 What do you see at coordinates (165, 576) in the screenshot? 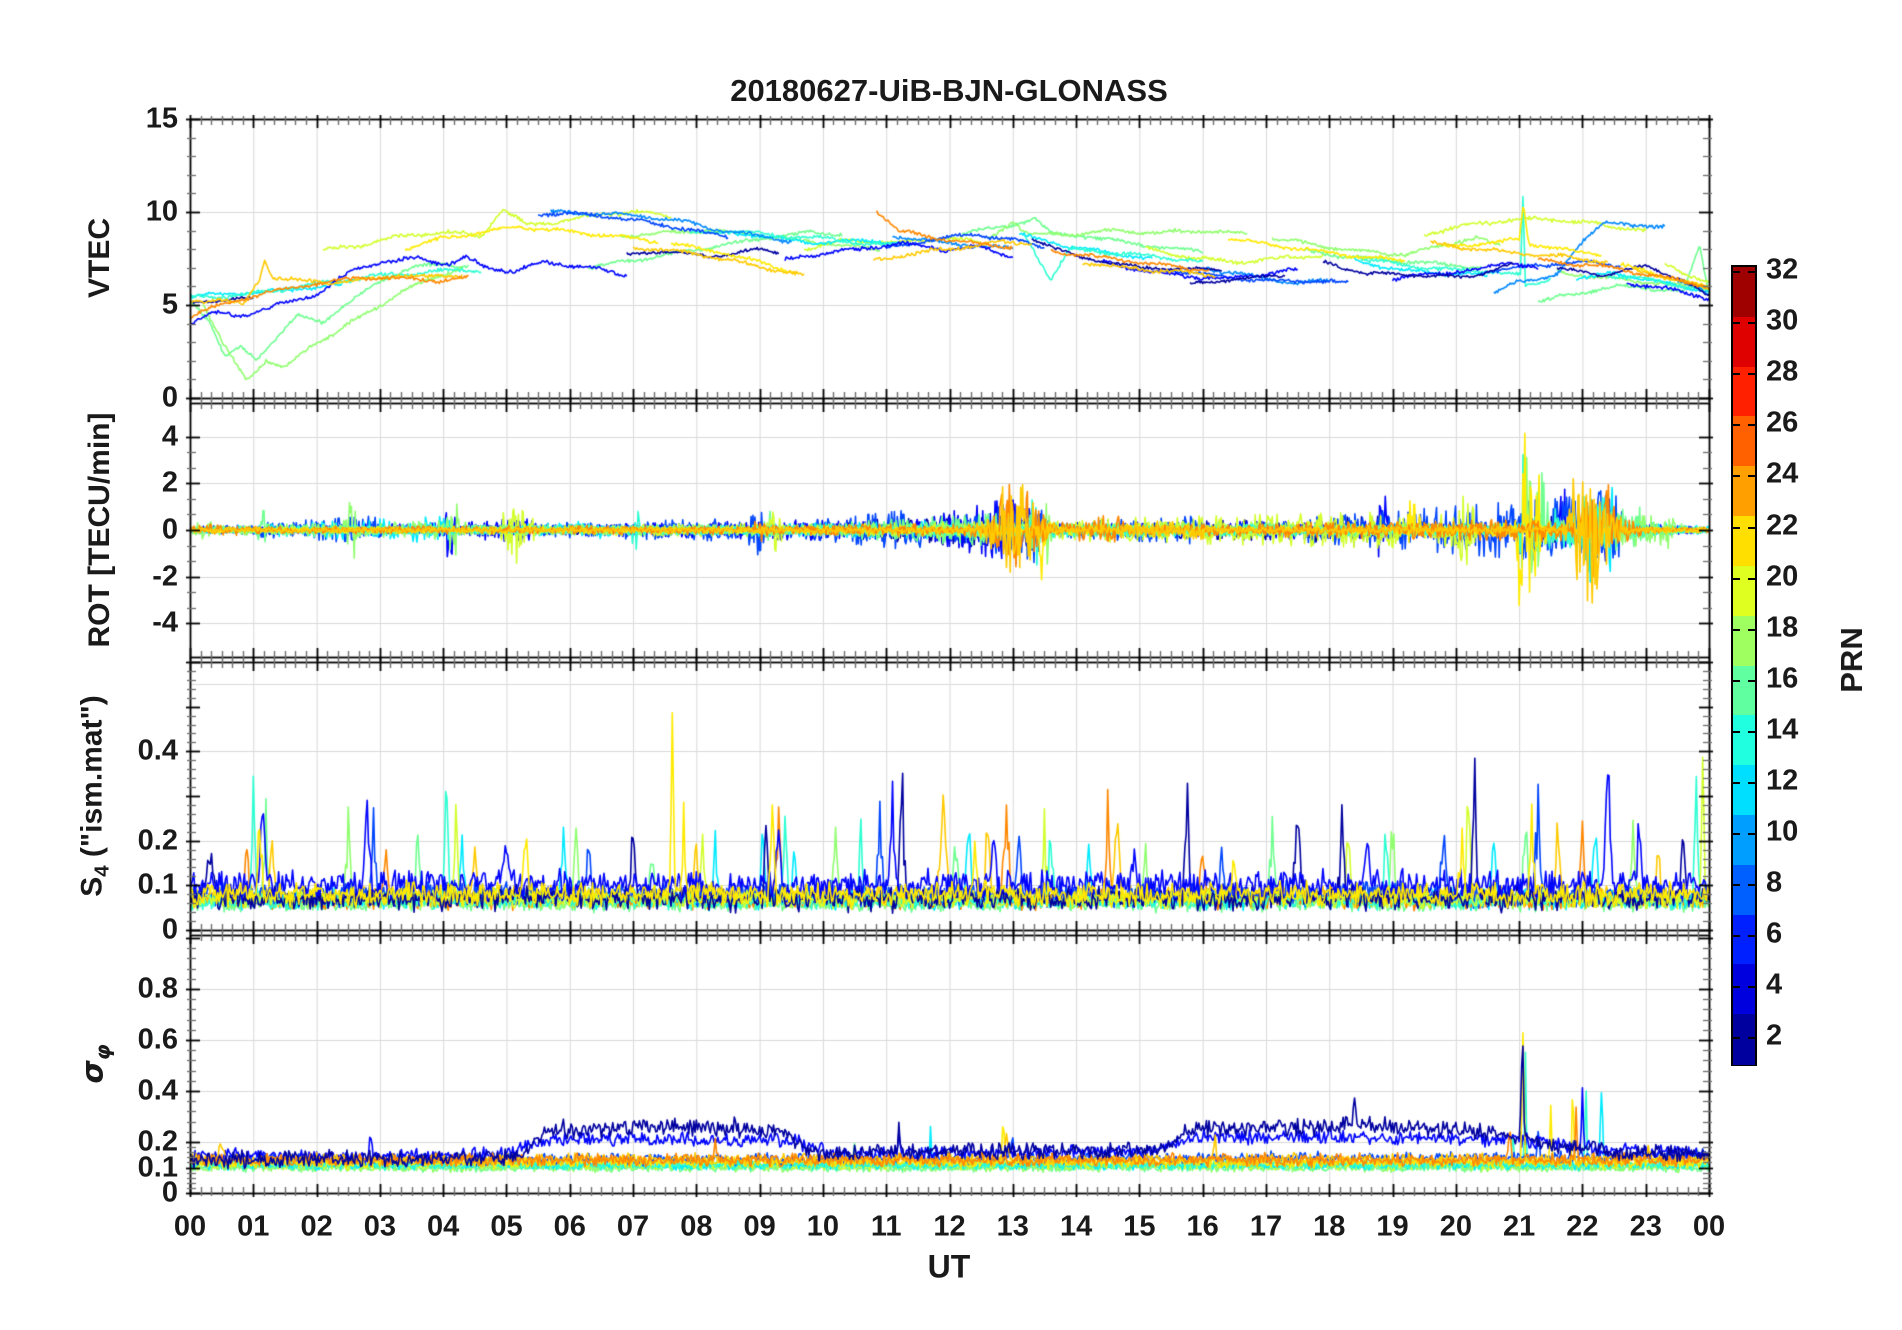
I see `y-tick-label-rot: -2` at bounding box center [165, 576].